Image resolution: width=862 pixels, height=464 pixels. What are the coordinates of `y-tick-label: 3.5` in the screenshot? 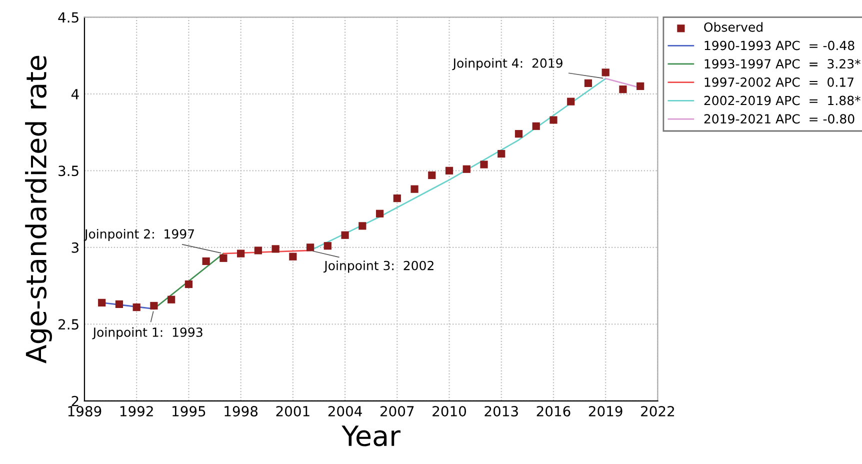 It's located at (68, 171).